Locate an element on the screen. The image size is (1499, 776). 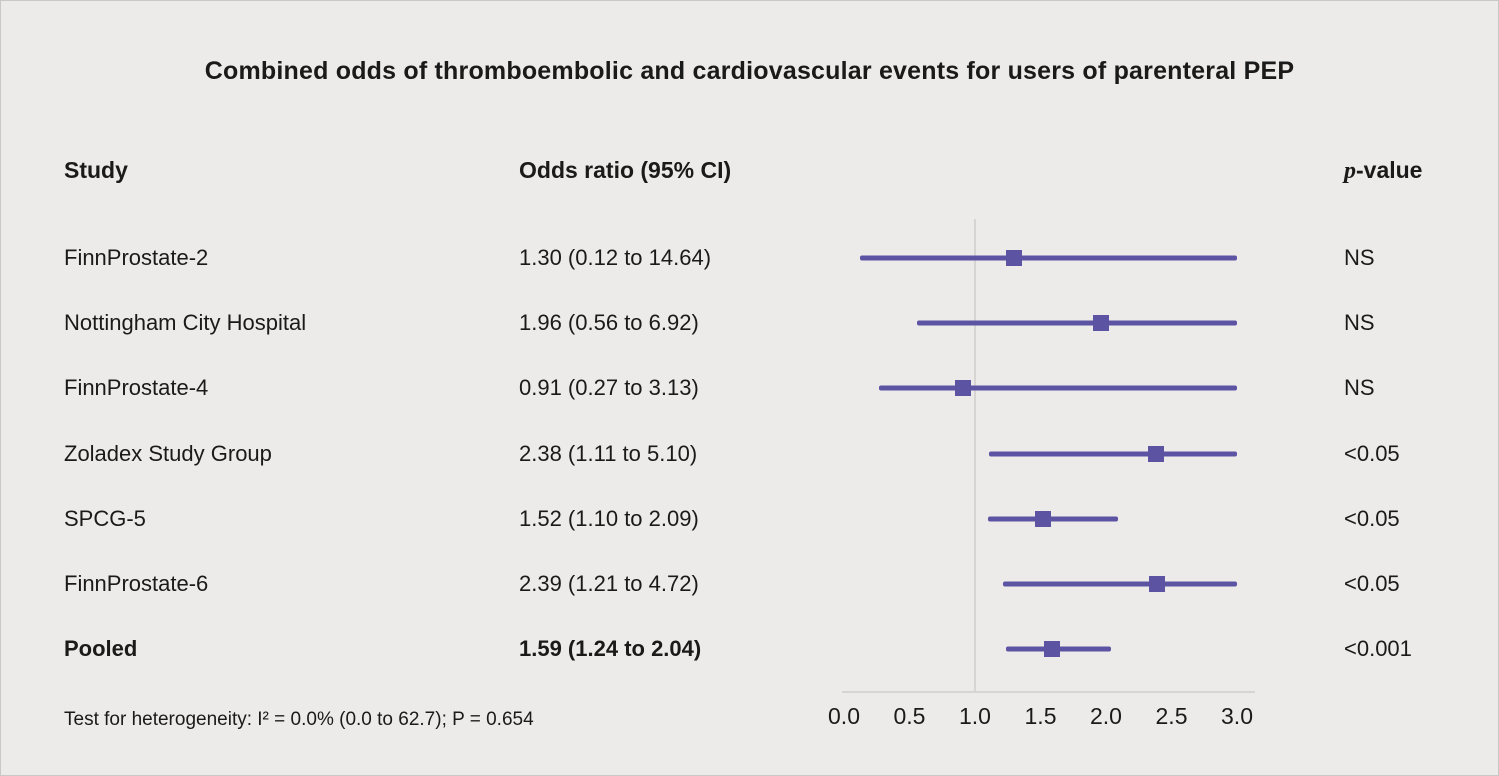
x-tick-label: 3.0 is located at coordinates (1237, 716).